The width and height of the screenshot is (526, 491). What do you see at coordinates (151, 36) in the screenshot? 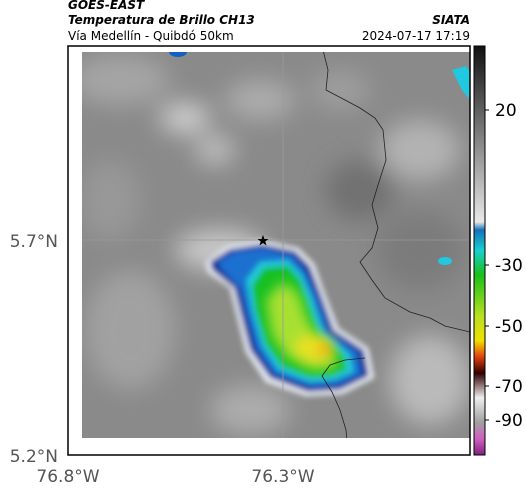
I see `subtitle: Vía Medellín - Quibdó 50km` at bounding box center [151, 36].